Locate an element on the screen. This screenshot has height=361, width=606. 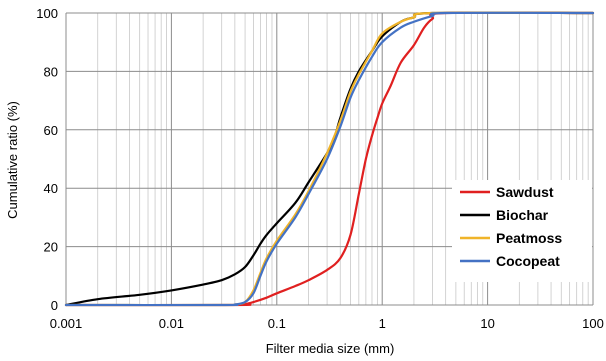
x-tick-label: 0.01 is located at coordinates (171, 323).